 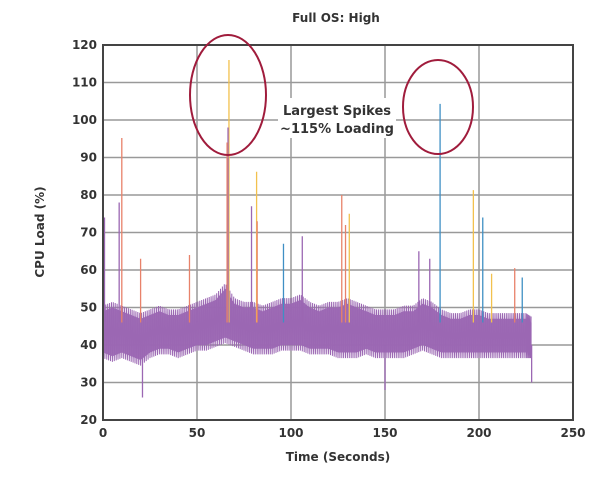 What do you see at coordinates (88, 158) in the screenshot?
I see `y-tick-label: 90` at bounding box center [88, 158].